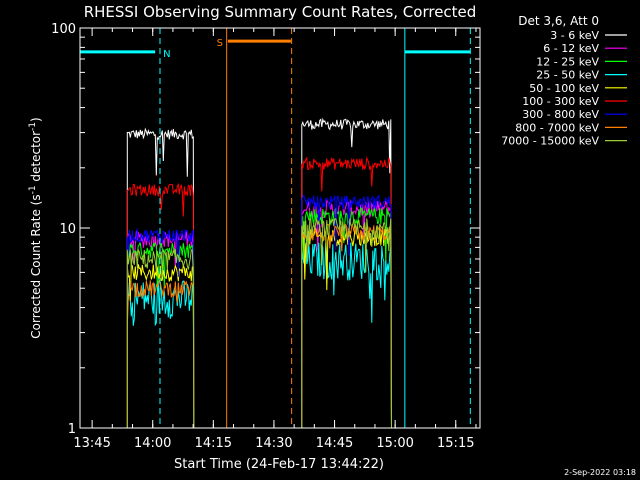 Image resolution: width=640 pixels, height=480 pixels. What do you see at coordinates (455, 443) in the screenshot?
I see `x-tick-label-7: 15:15` at bounding box center [455, 443].